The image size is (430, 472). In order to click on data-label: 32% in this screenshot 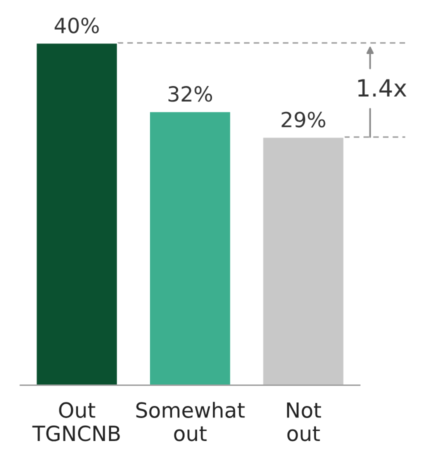, I will do `click(190, 94)`.